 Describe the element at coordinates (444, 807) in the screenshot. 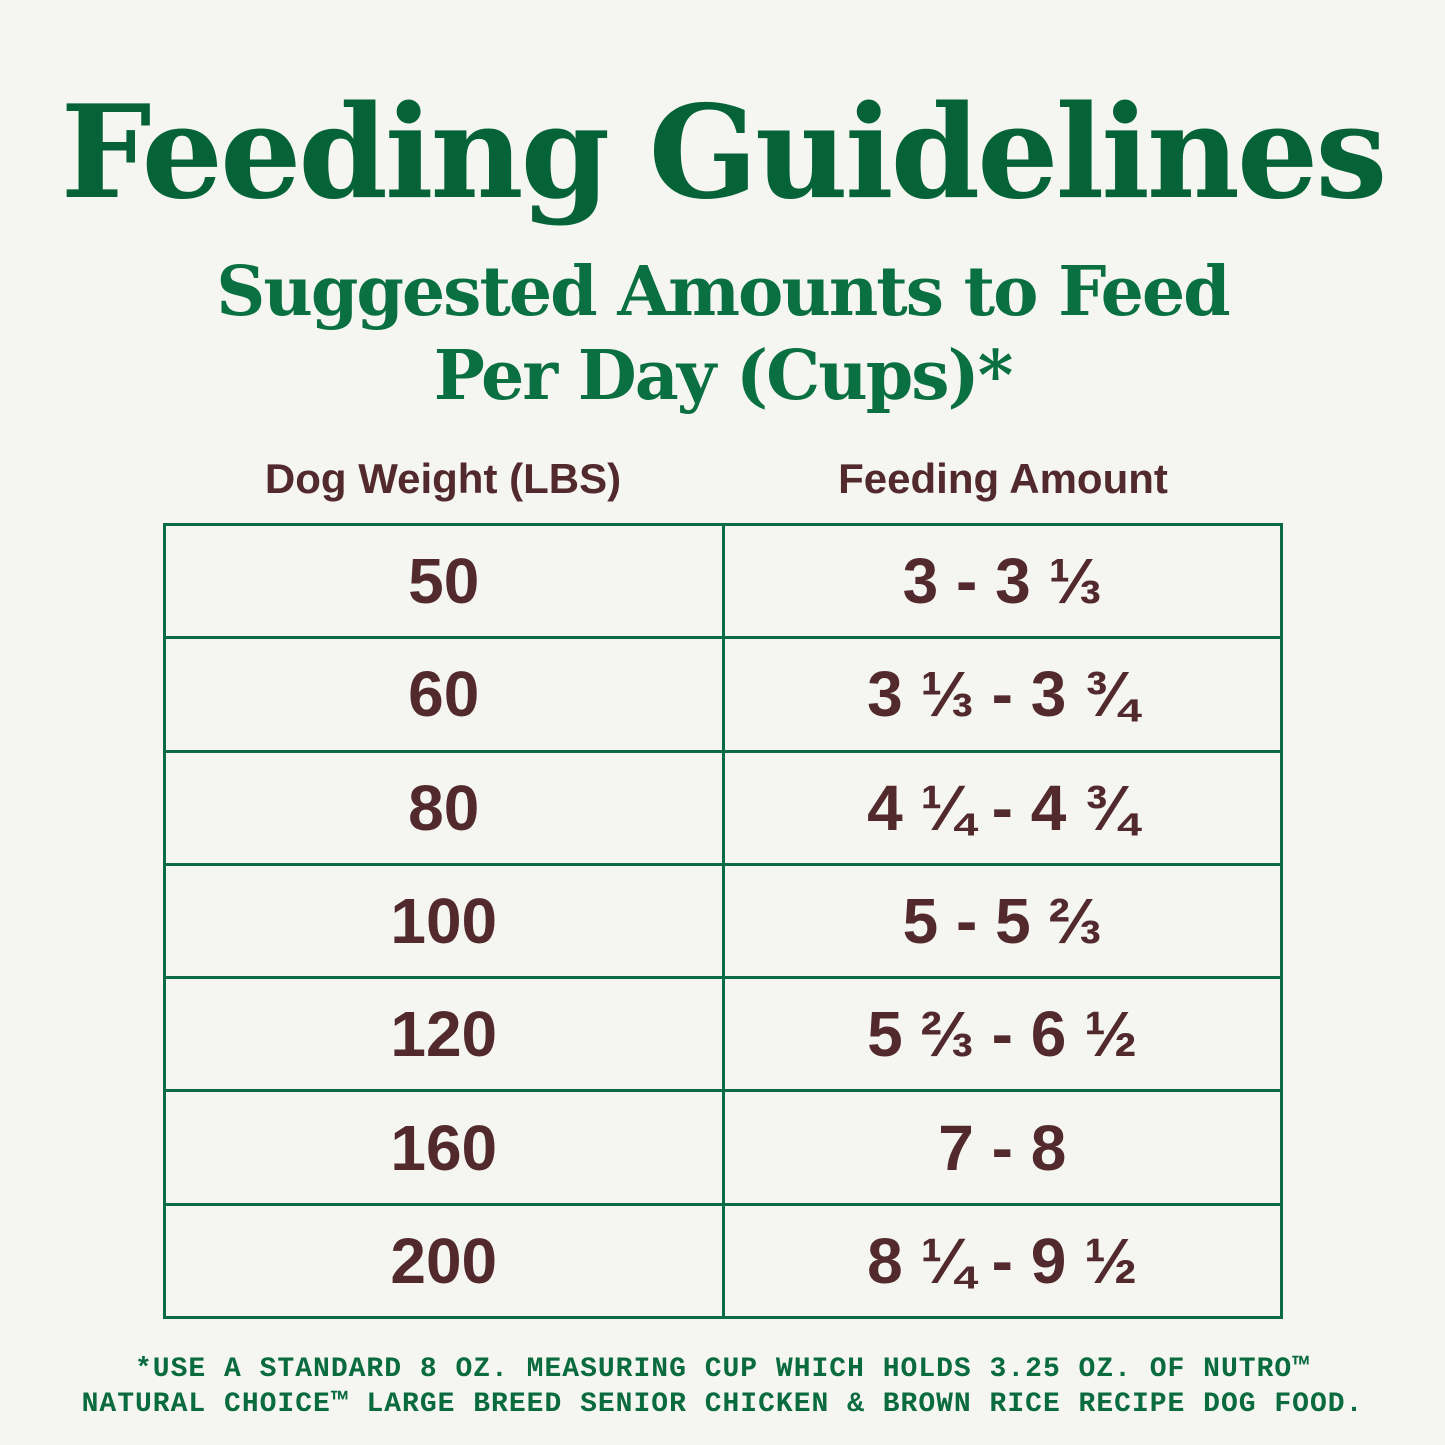

I see `weight-cell: 80` at that location.